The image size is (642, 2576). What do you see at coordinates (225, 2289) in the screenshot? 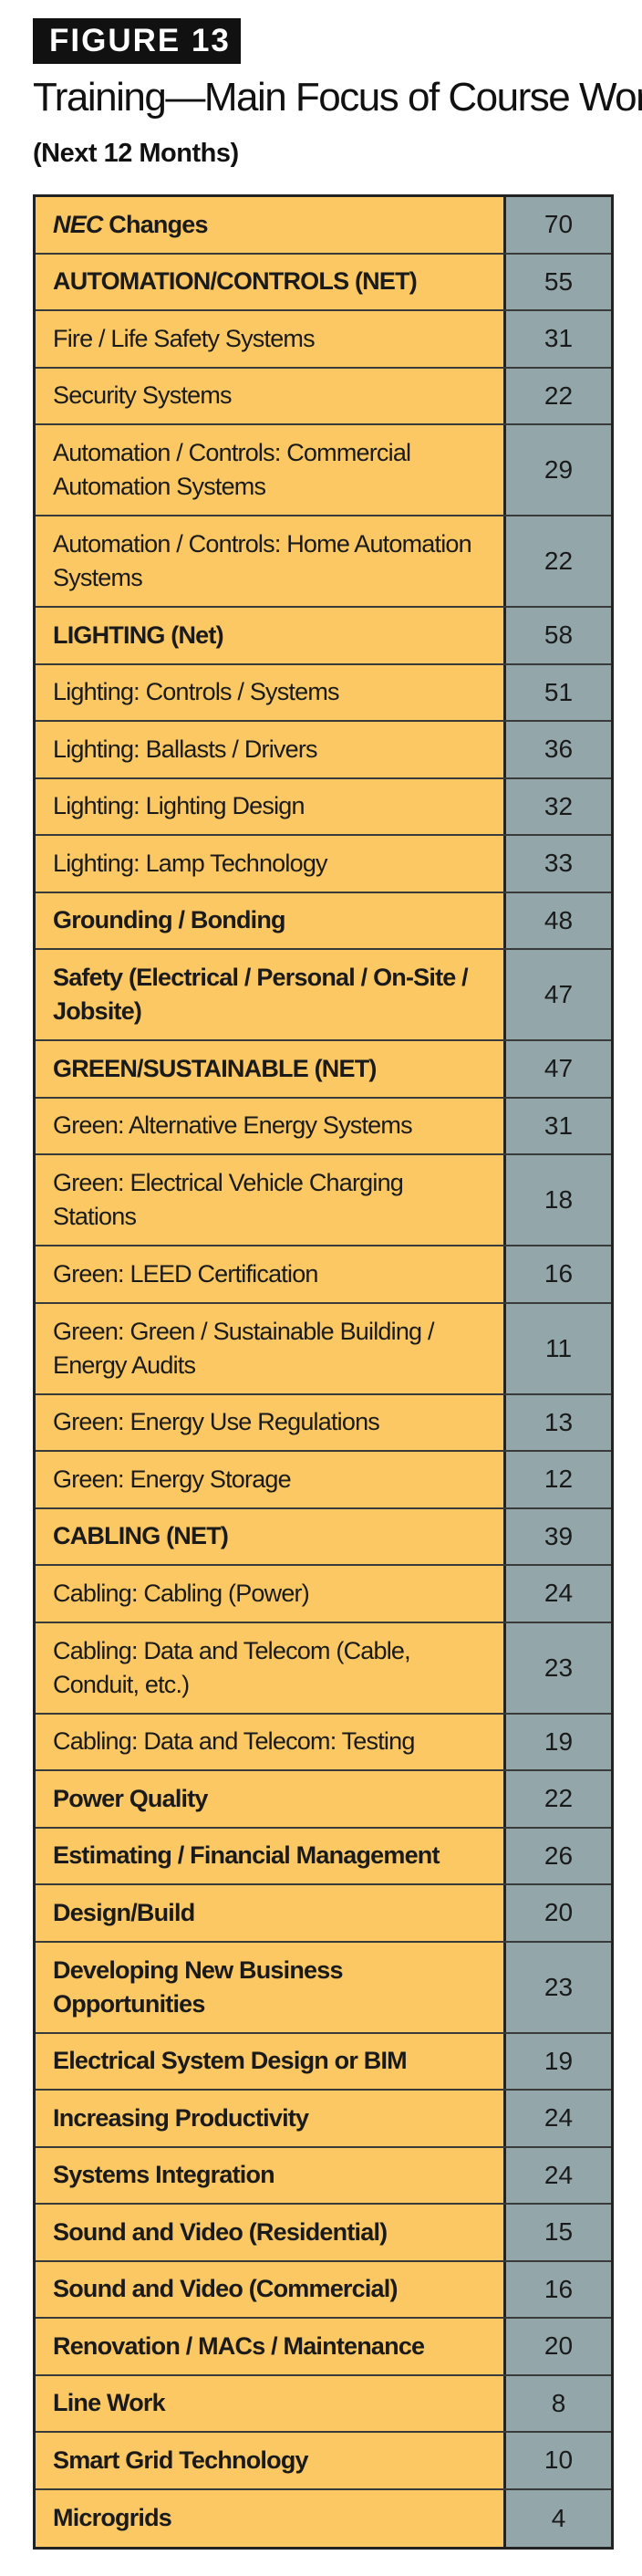
I see `row-label-text: Sound and Video (Commercial)` at bounding box center [225, 2289].